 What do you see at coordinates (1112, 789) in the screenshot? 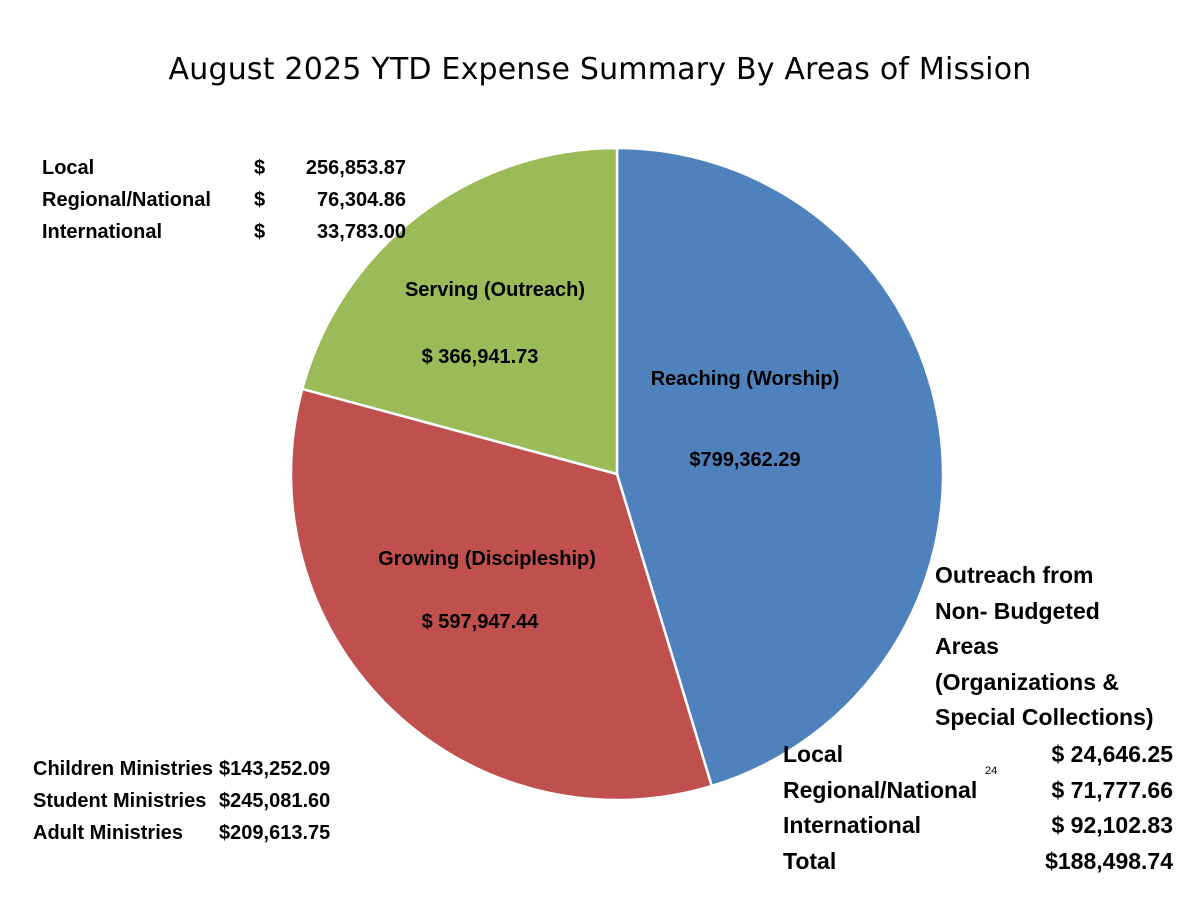
I see `breakdown-amount: $ 71,777.66` at bounding box center [1112, 789].